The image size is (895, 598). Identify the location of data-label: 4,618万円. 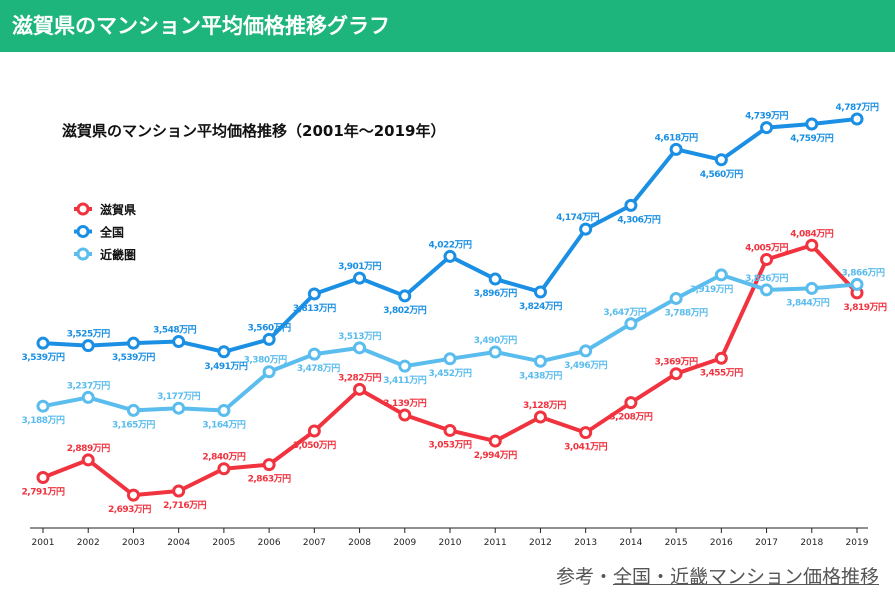
(676, 137).